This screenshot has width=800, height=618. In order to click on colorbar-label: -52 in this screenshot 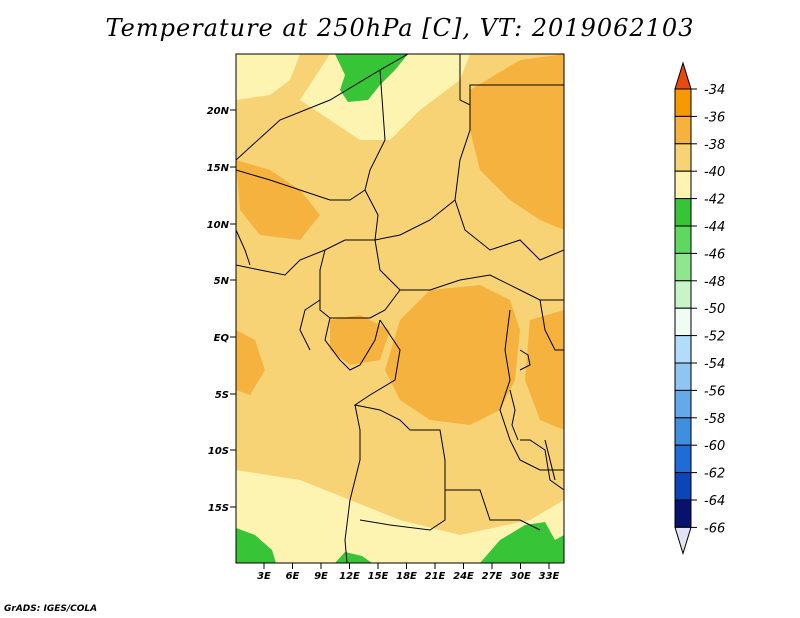, I will do `click(714, 337)`.